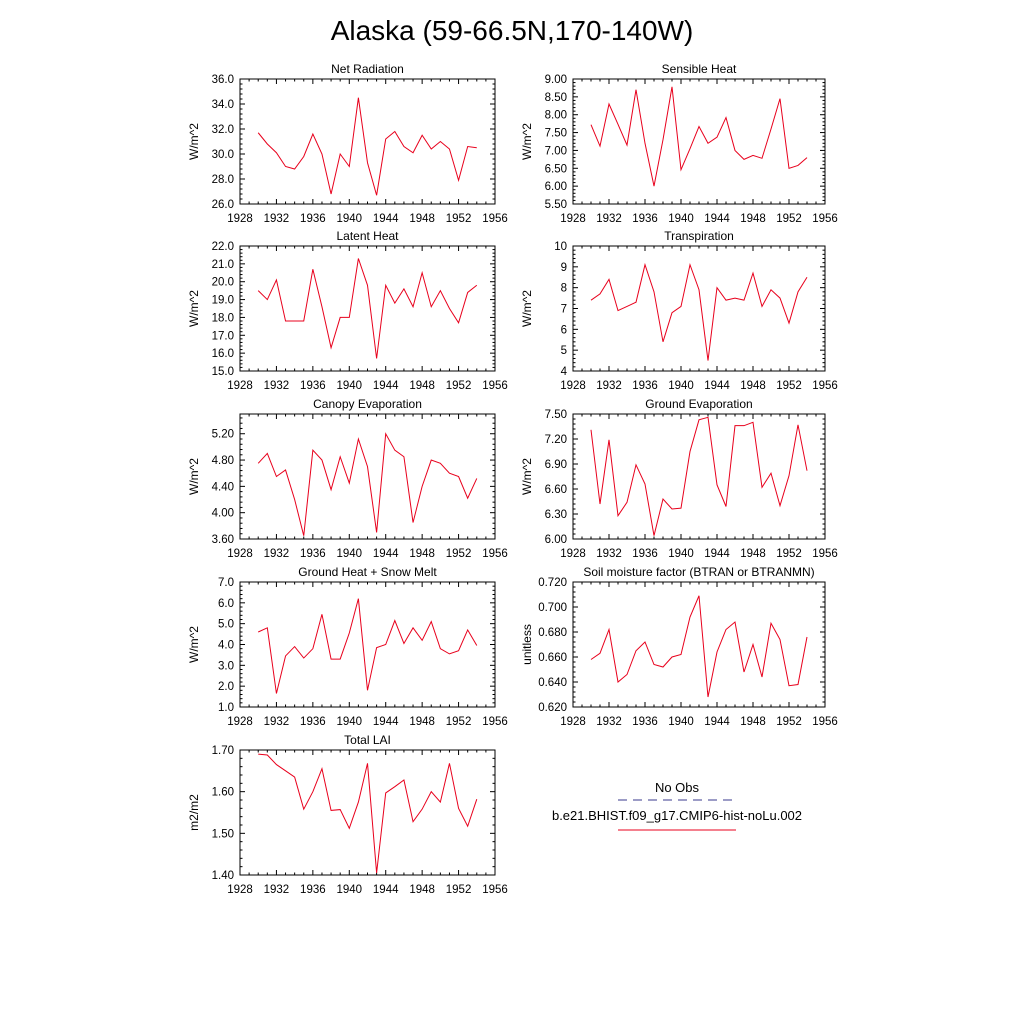  What do you see at coordinates (223, 487) in the screenshot?
I see `y-tick-label: 4.40` at bounding box center [223, 487].